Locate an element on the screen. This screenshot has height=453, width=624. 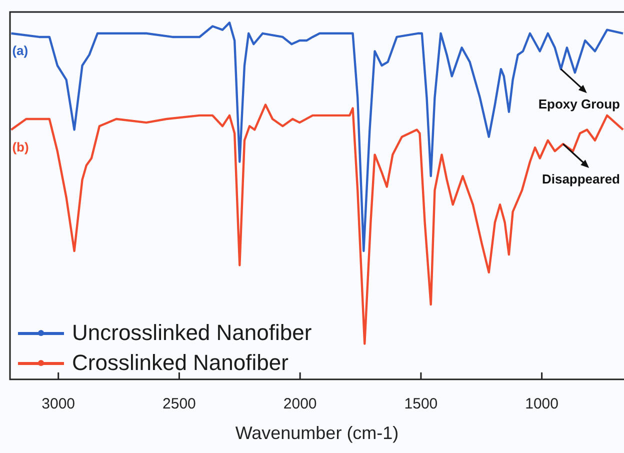
x-tick-label: 3000 is located at coordinates (59, 404).